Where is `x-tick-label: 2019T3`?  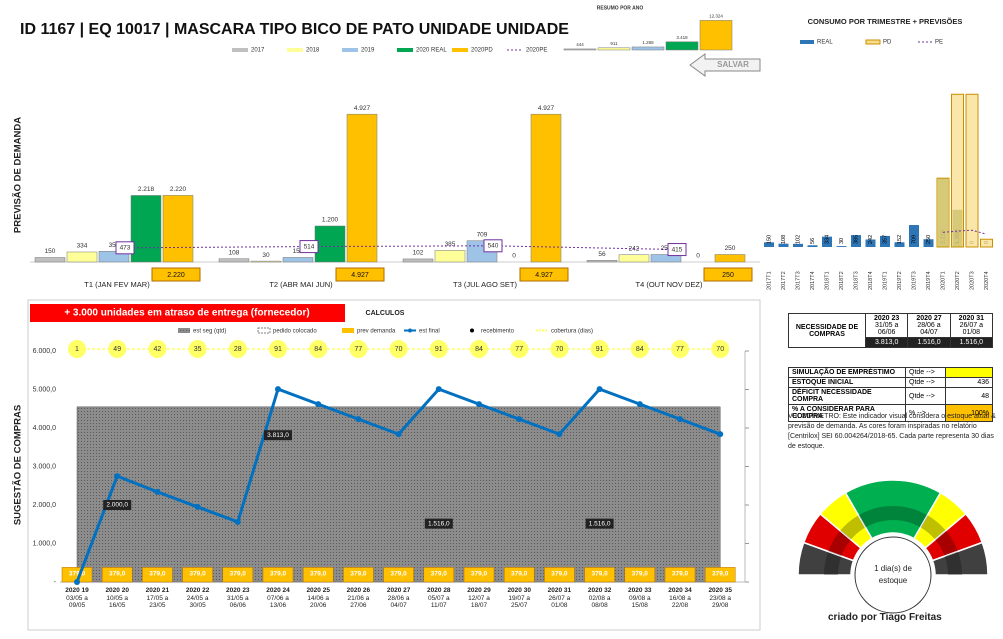
x-tick-label: 2019T3 is located at coordinates (914, 280).